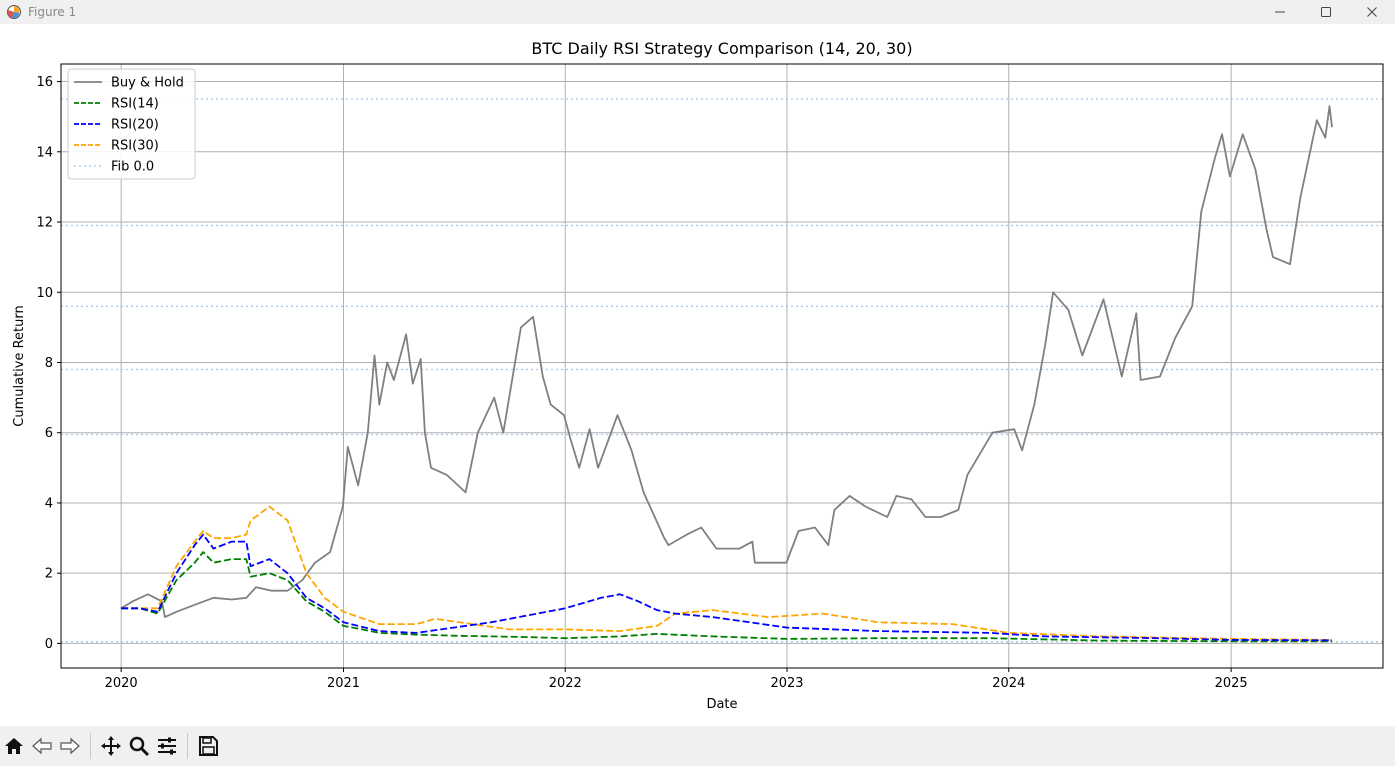 This screenshot has height=766, width=1395. Describe the element at coordinates (343, 683) in the screenshot. I see `x-tick-label: 2021` at that location.